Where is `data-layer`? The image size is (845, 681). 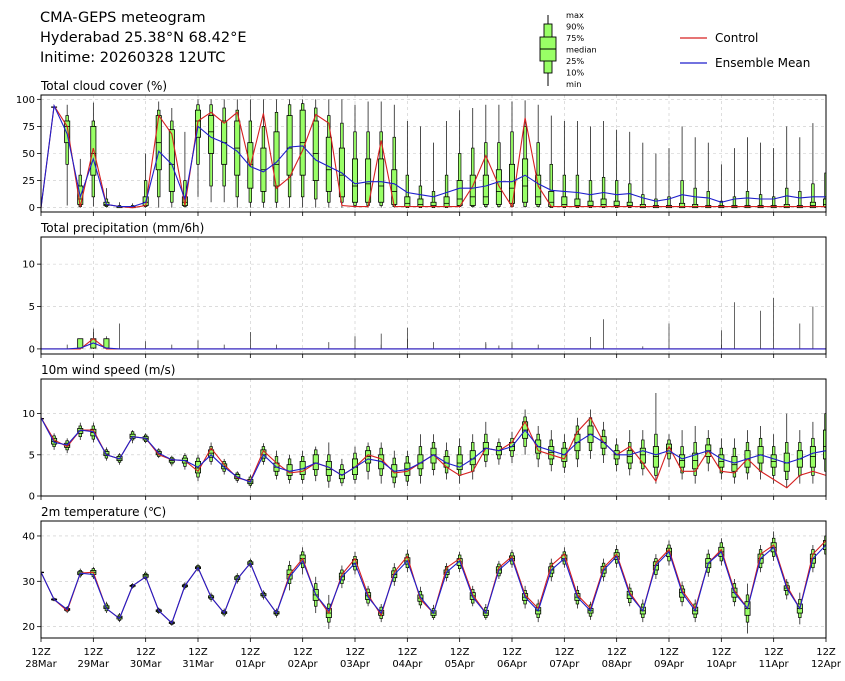
data-layer is located at coordinates (433, 438).